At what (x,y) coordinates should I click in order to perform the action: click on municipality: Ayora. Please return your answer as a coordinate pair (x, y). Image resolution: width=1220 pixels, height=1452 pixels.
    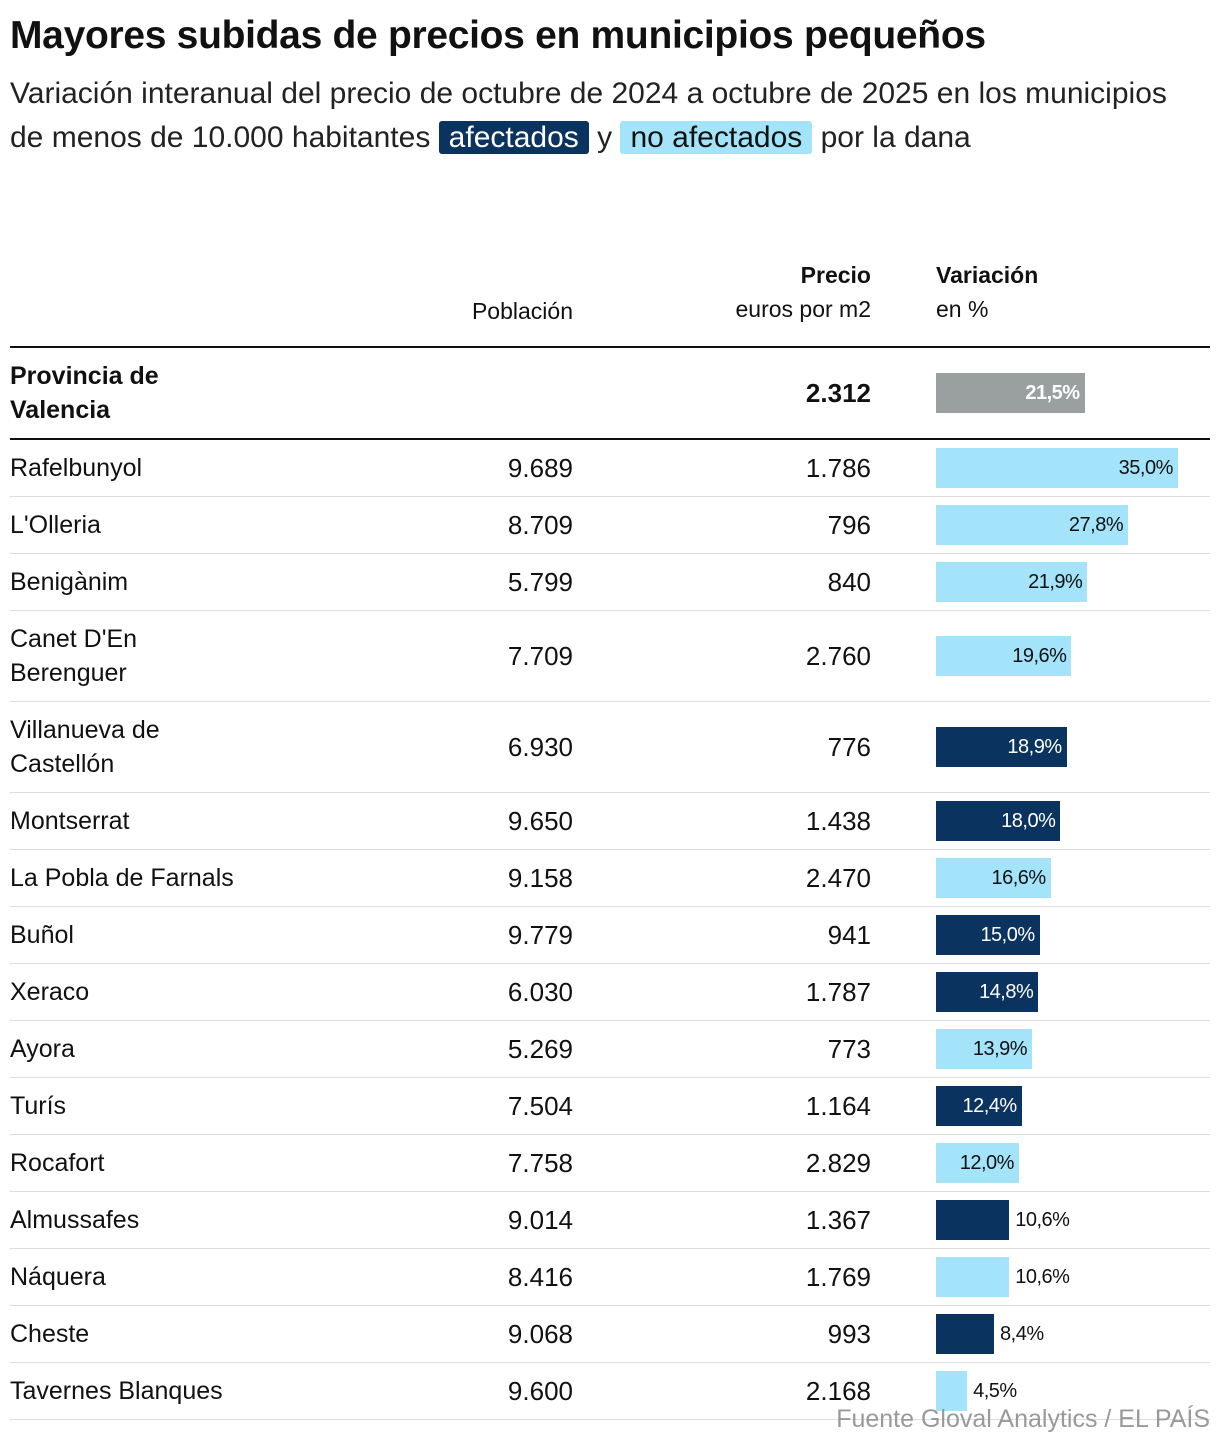
    Looking at the image, I should click on (42, 1049).